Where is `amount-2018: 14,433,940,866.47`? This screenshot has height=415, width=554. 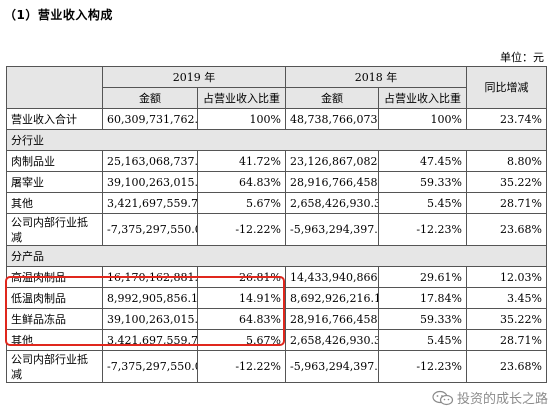 amount-2018: 14,433,940,866.47 is located at coordinates (332, 277).